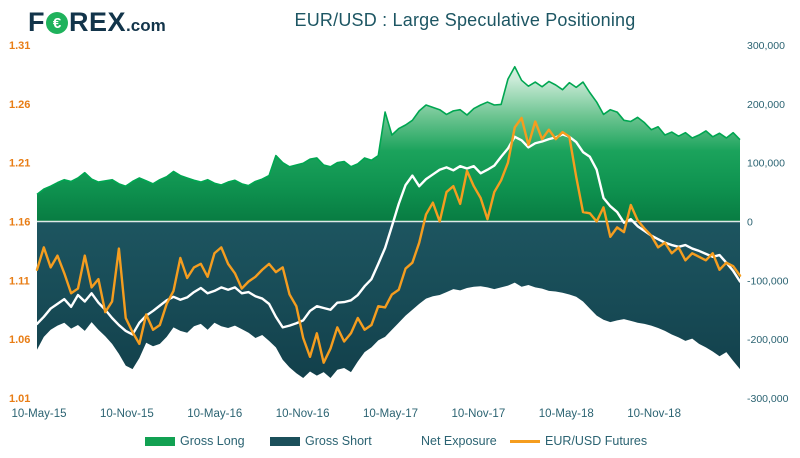 The height and width of the screenshot is (458, 800). I want to click on forex-com-logo: F € REX .com, so click(97, 22).